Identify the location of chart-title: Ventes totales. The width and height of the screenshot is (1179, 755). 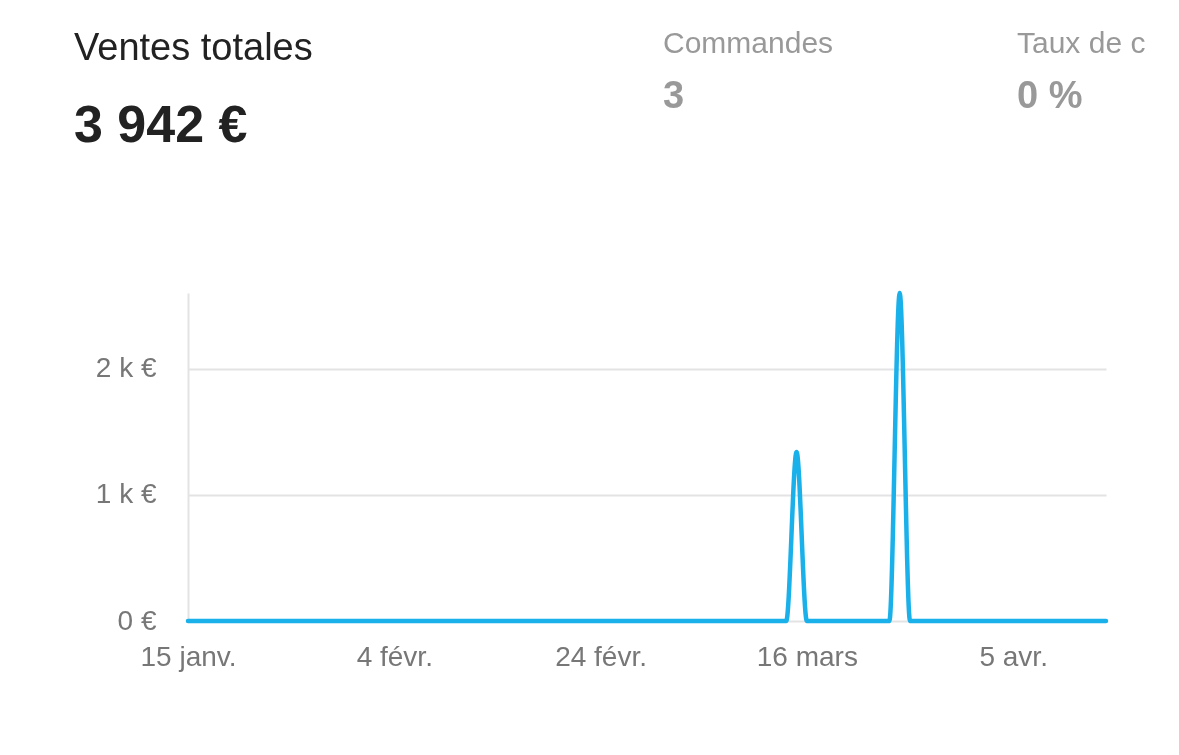
(193, 47).